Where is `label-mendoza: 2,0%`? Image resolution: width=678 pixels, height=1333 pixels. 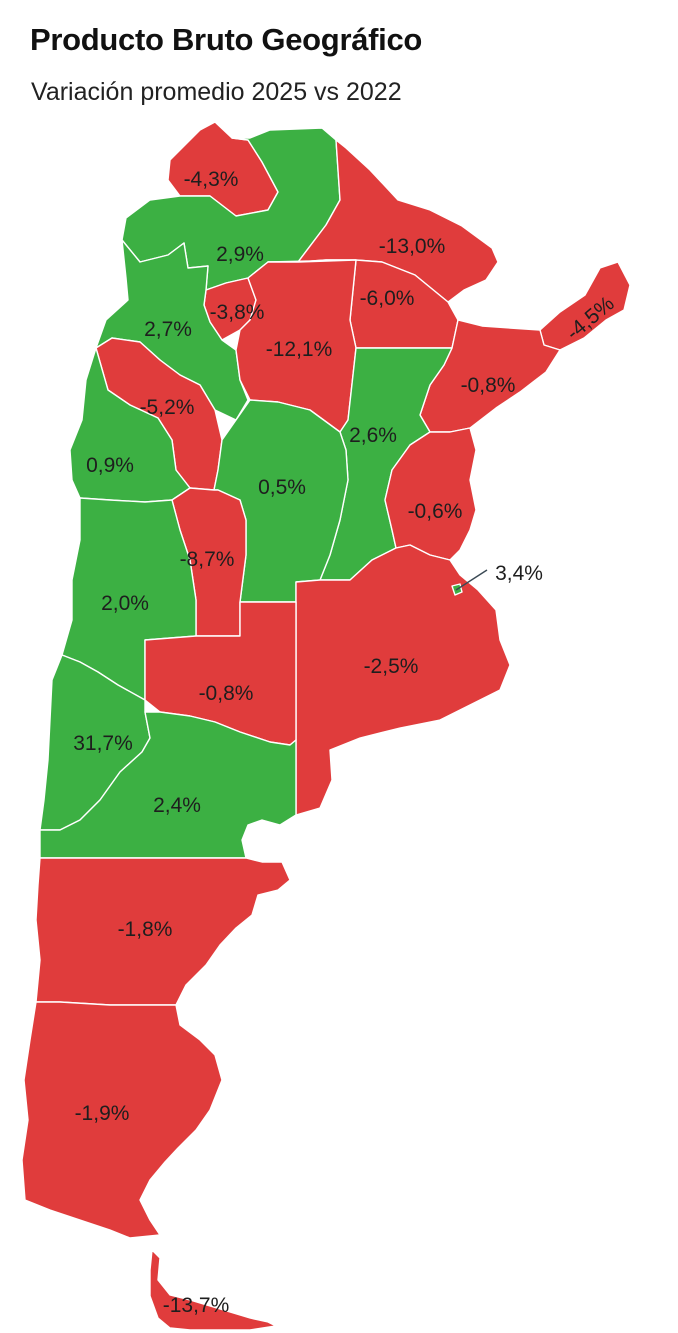
label-mendoza: 2,0% is located at coordinates (125, 603).